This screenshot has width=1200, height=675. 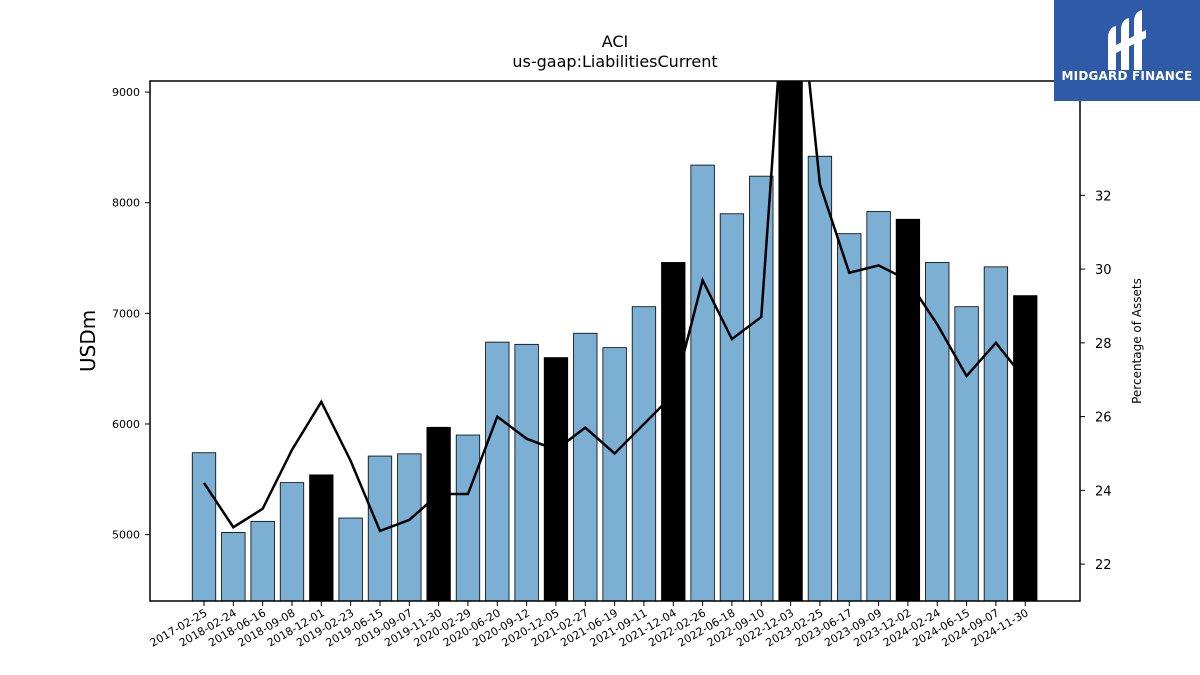 I want to click on y-tick-label: 9000, so click(x=126, y=92).